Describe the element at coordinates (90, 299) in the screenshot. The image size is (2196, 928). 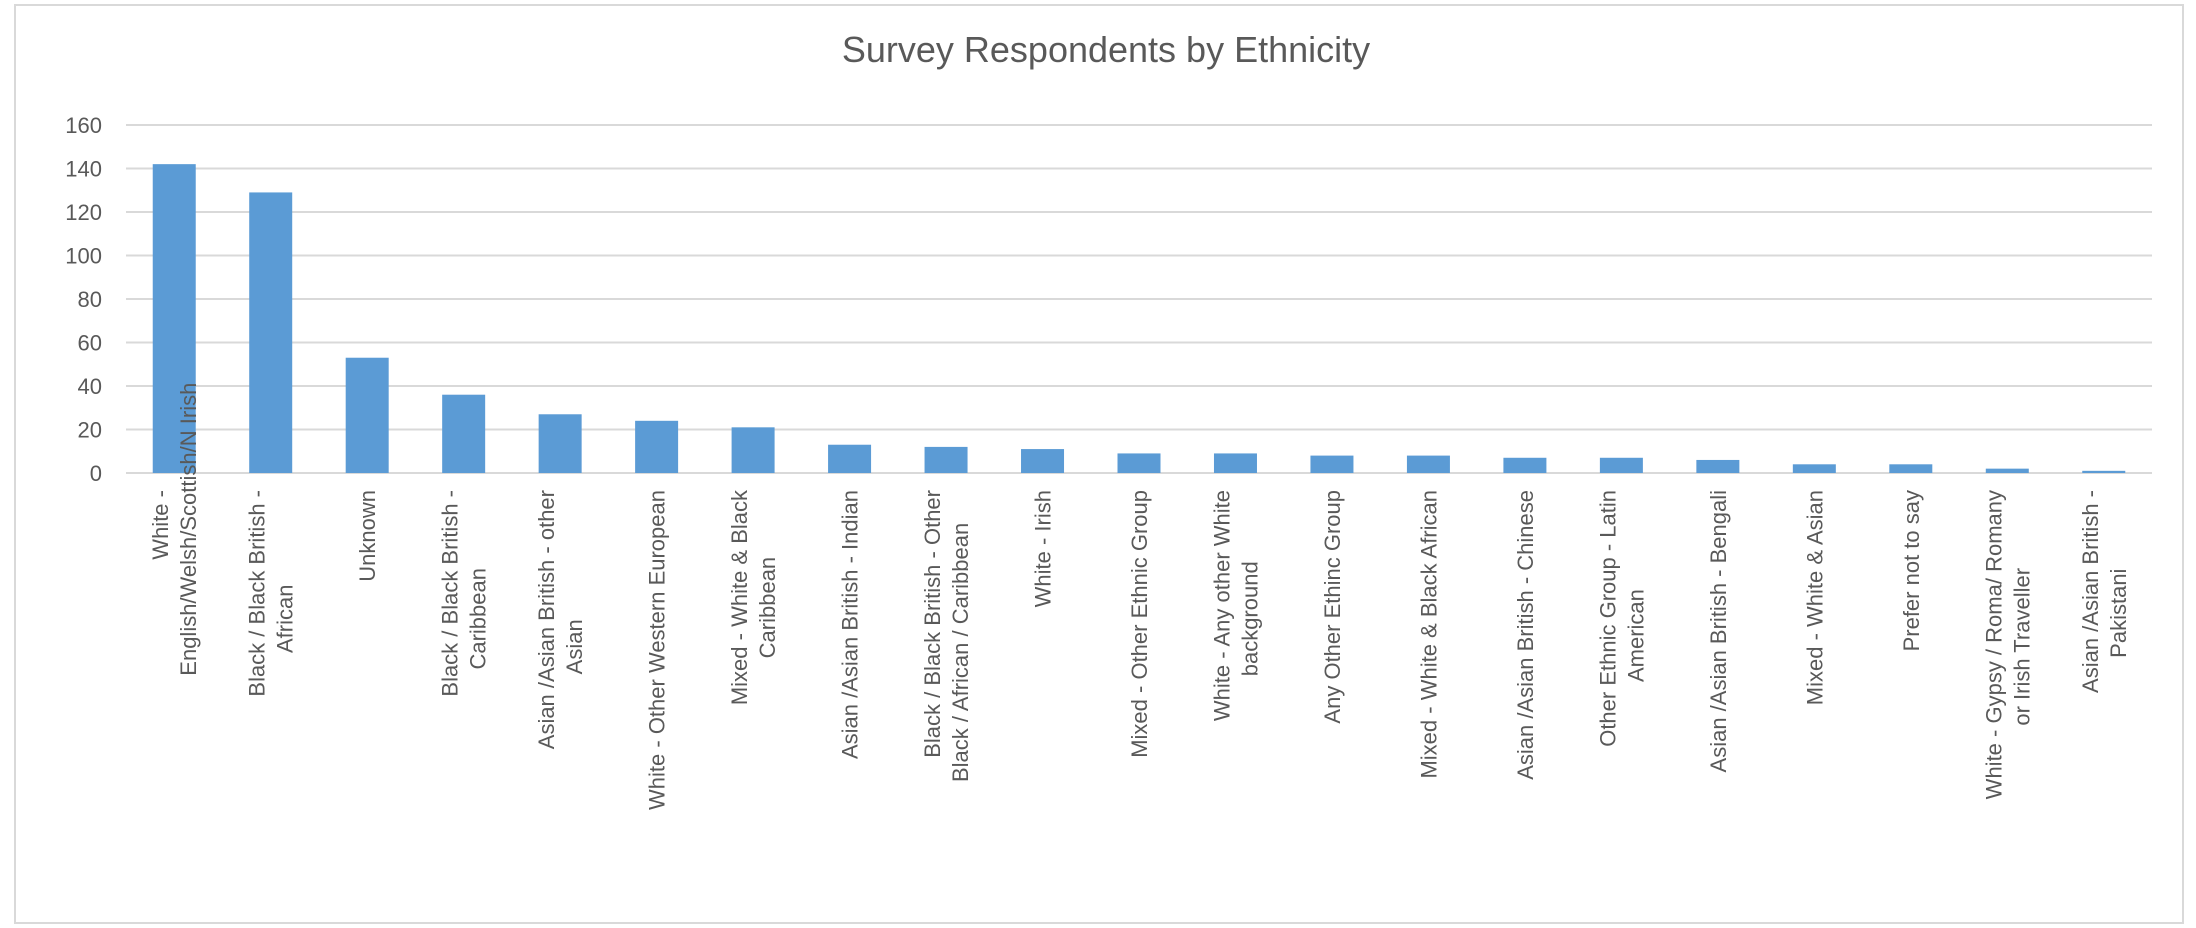
I see `y-tick-label: 80` at that location.